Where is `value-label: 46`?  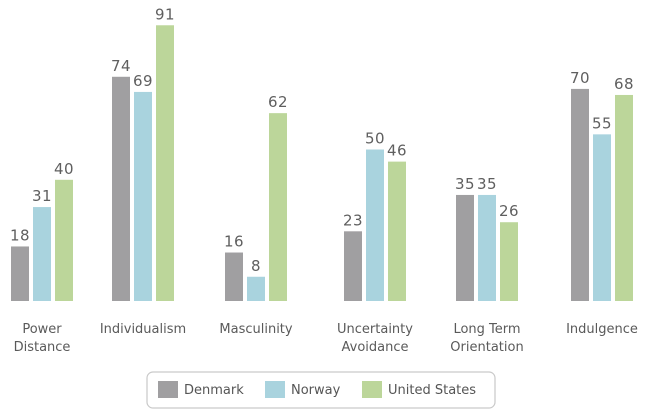 value-label: 46 is located at coordinates (397, 151).